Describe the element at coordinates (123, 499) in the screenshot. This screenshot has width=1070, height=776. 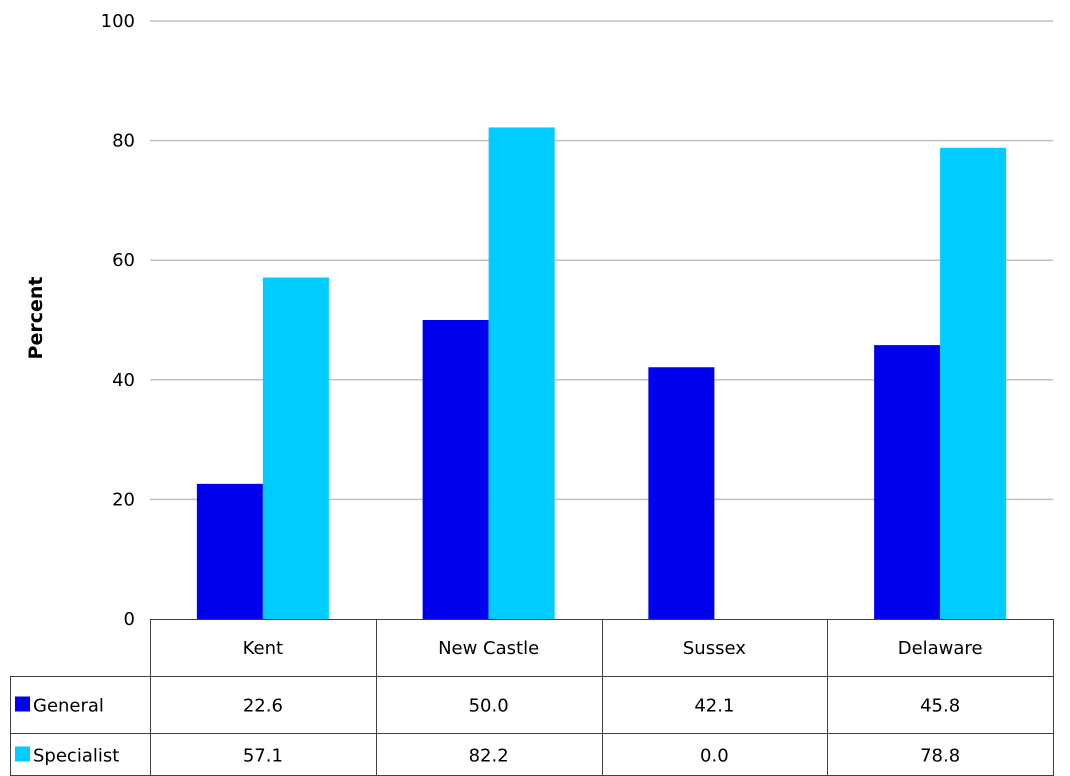
I see `y-tick-label: 20` at that location.